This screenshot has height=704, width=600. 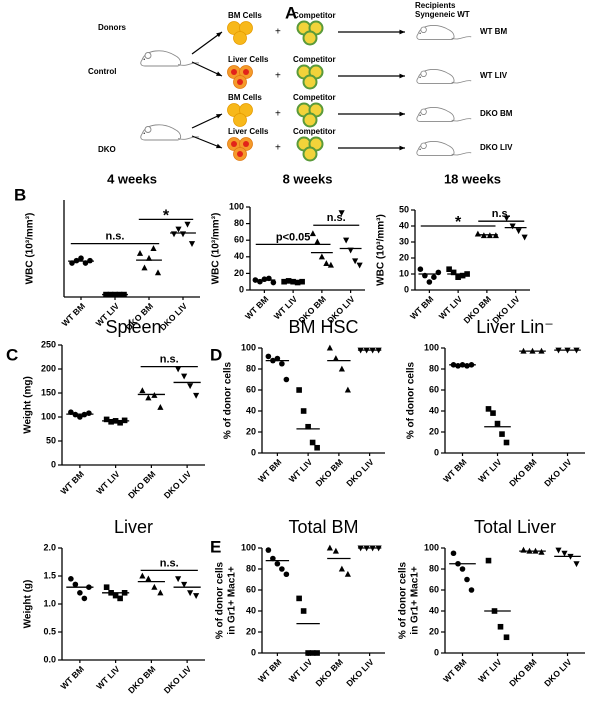 What do you see at coordinates (293, 237) in the screenshot?
I see `significance-label: p<0.05` at bounding box center [293, 237].